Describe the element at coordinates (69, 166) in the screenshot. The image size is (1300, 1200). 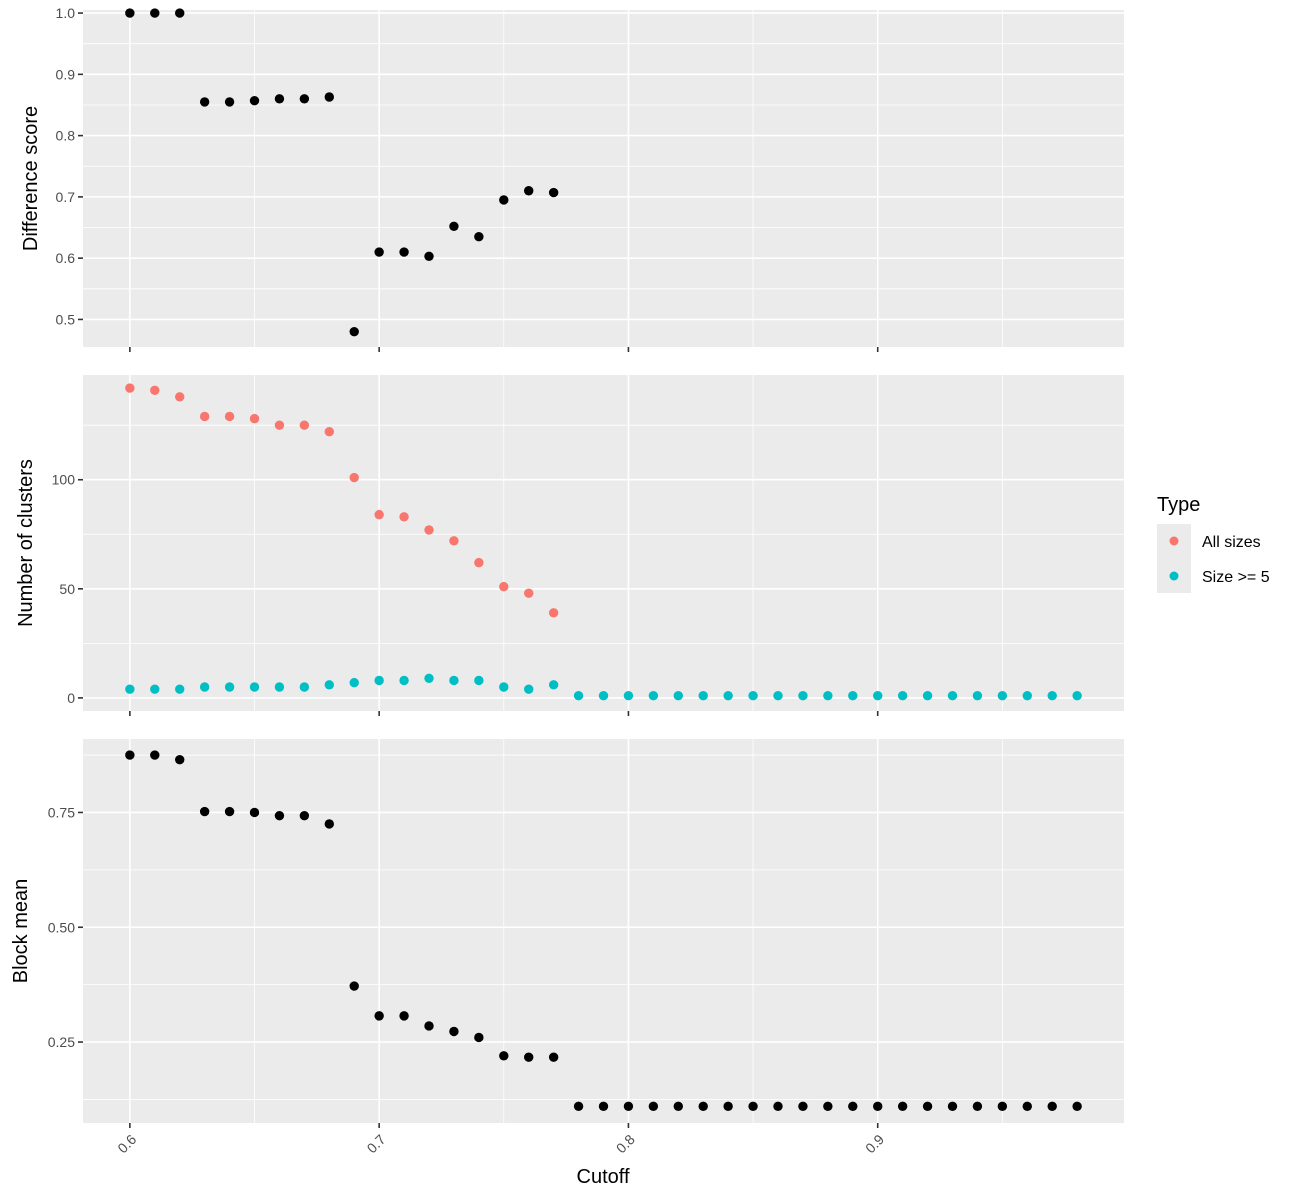
I see `y-axis-ticks: 0.5 0.6 0.7 0.8 0.9 1.0` at that location.